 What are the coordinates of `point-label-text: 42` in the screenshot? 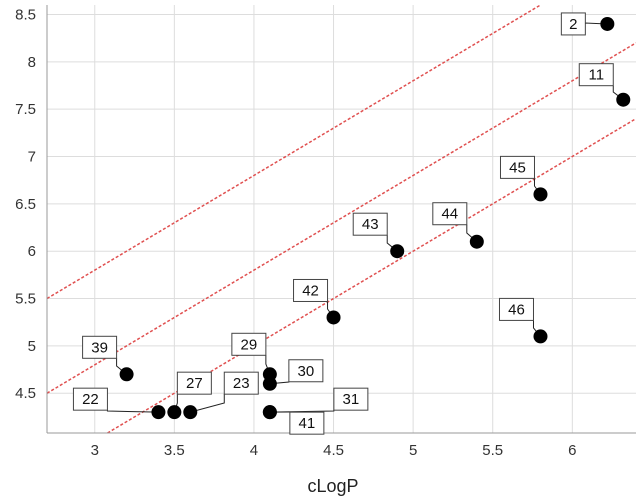 It's located at (310, 290).